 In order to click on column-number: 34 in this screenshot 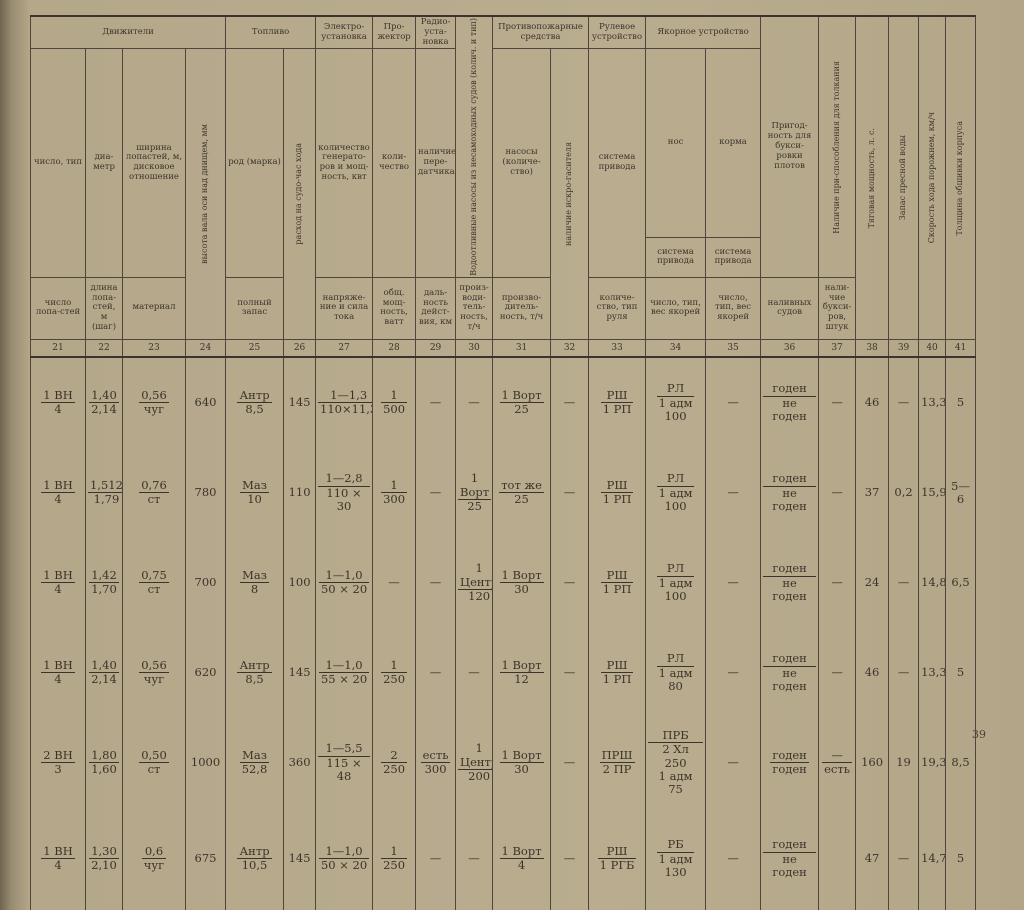, I will do `click(676, 348)`.